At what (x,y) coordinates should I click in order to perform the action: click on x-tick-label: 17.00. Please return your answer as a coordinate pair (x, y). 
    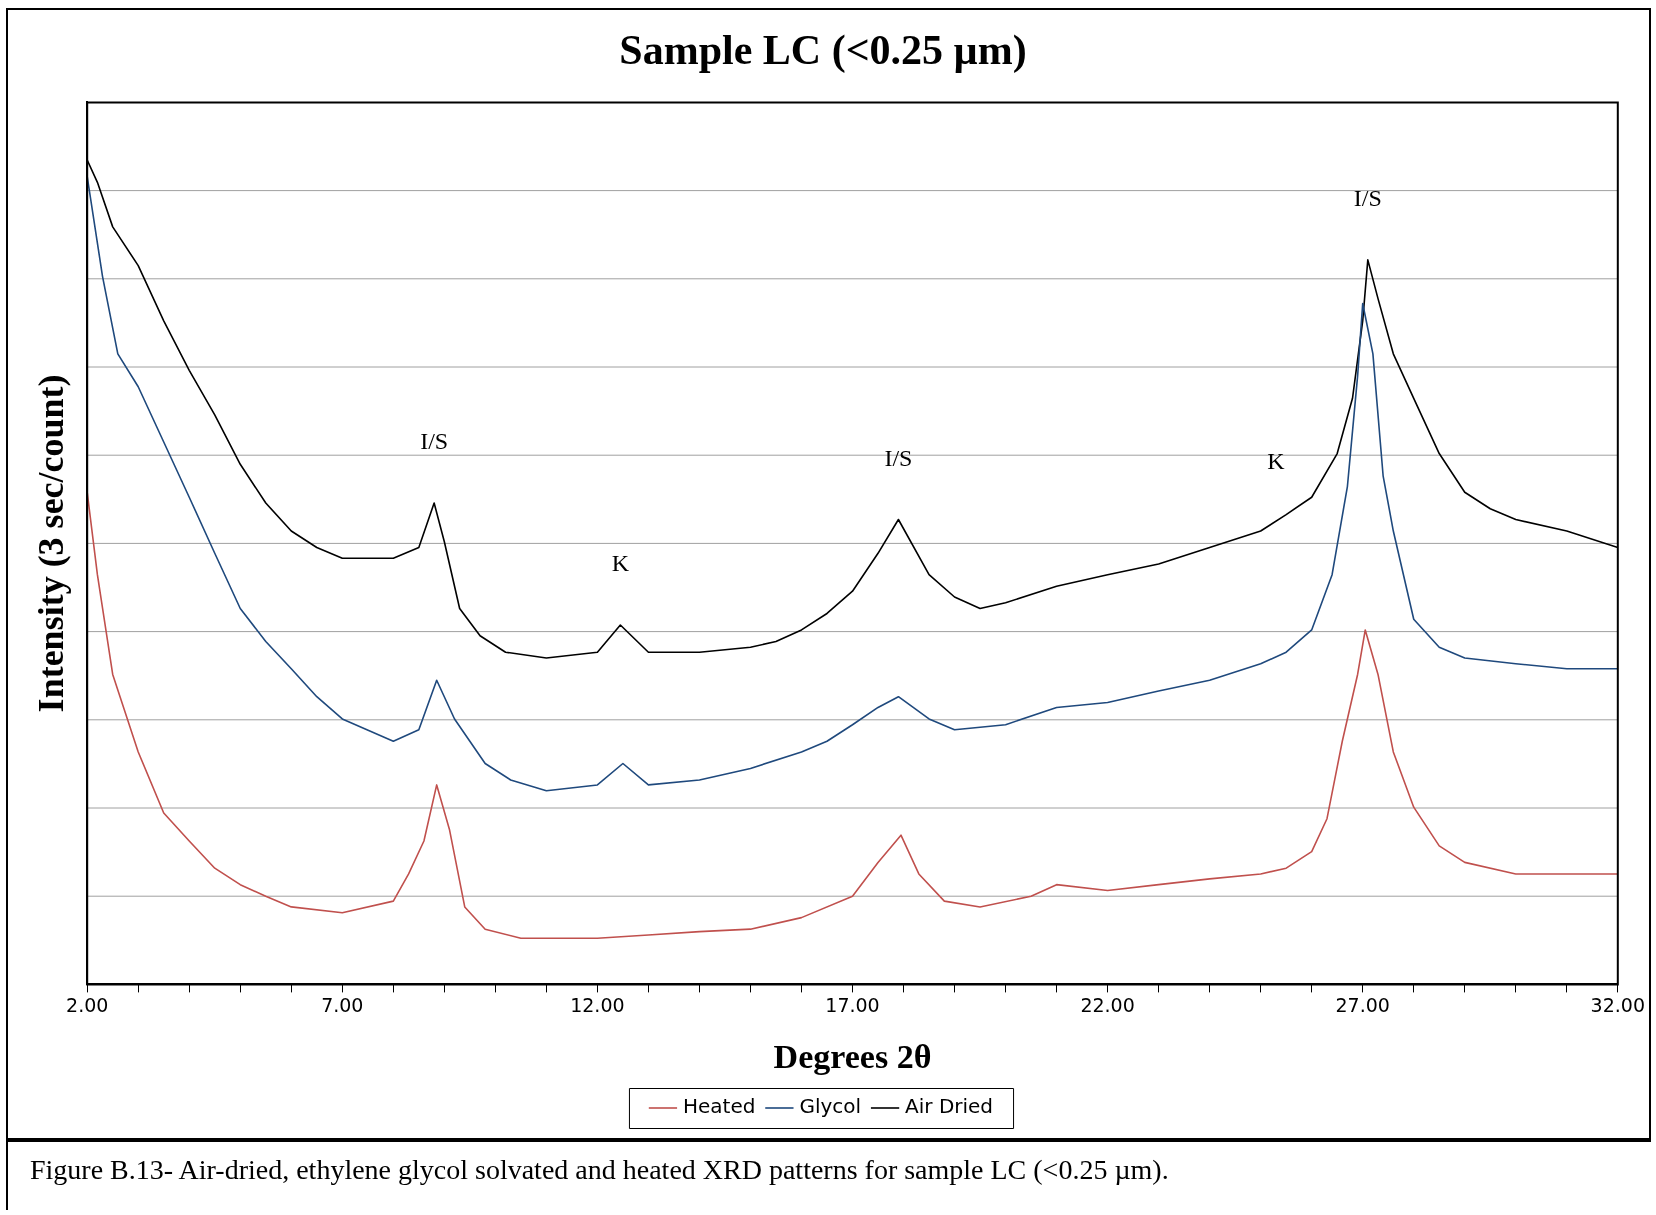
    Looking at the image, I should click on (852, 1004).